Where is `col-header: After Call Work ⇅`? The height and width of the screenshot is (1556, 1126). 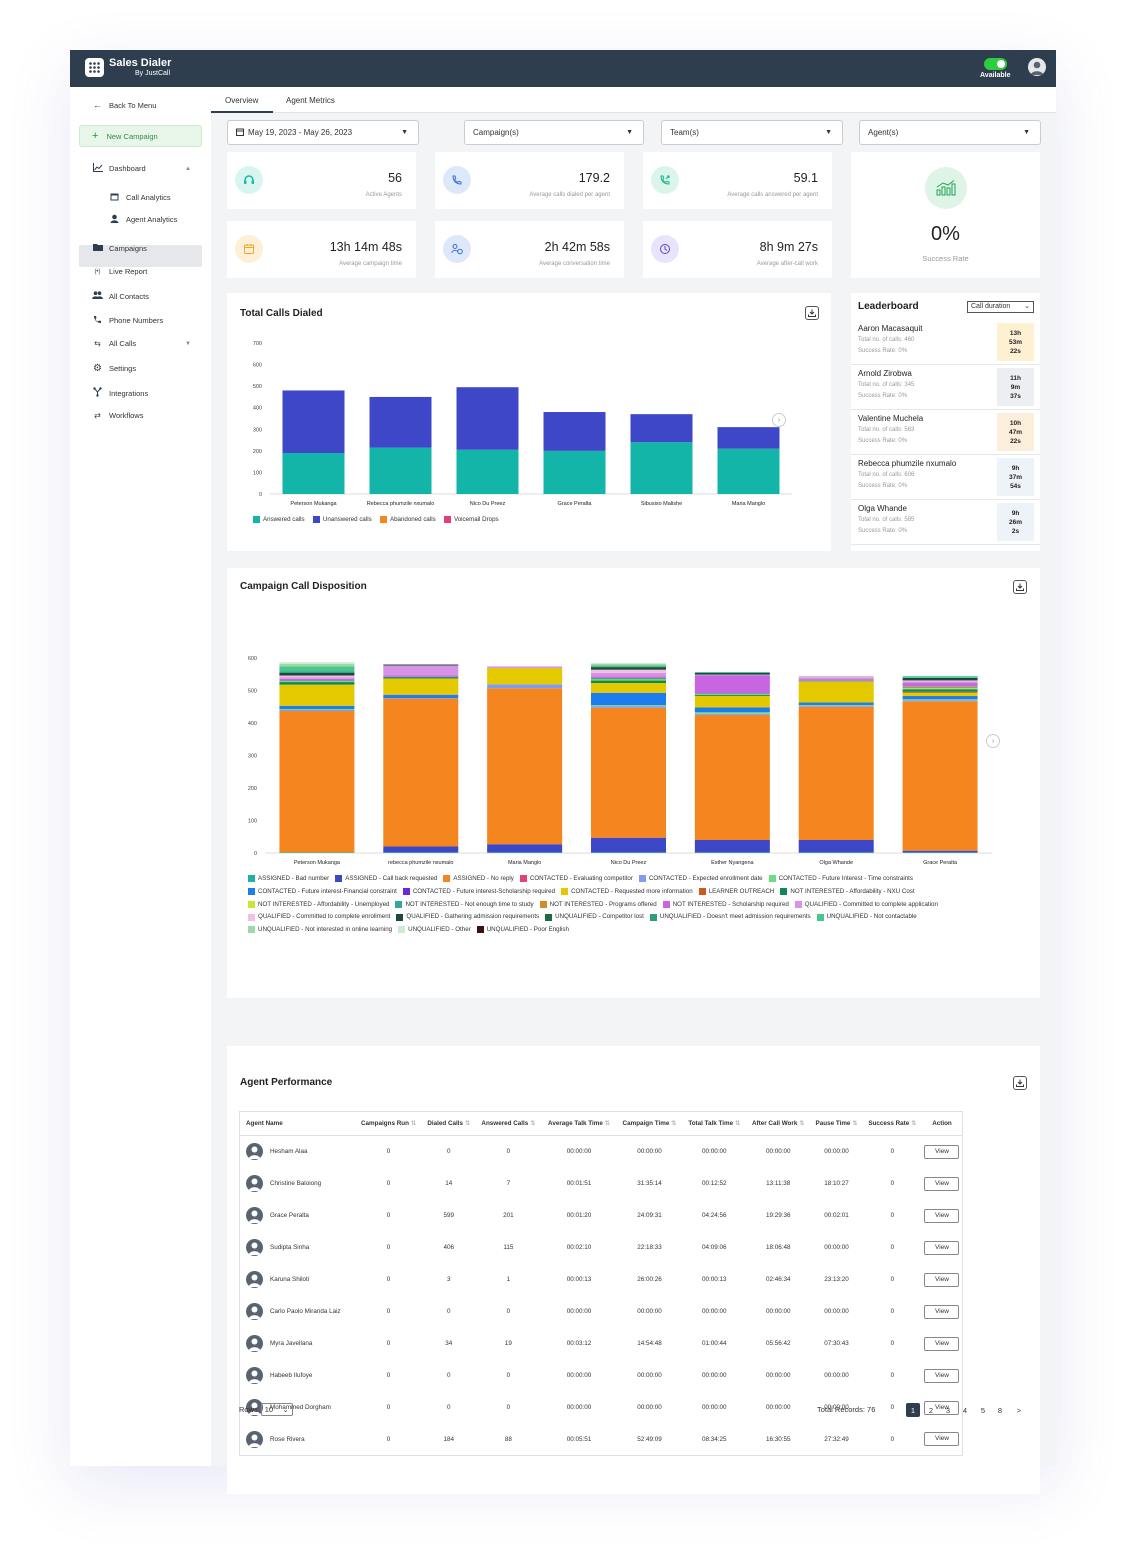
col-header: After Call Work ⇅ is located at coordinates (778, 1123).